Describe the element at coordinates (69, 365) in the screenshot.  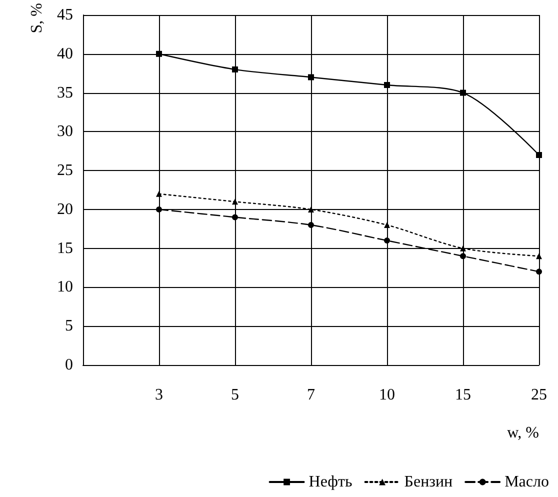
I see `y-tick-label: 0` at that location.